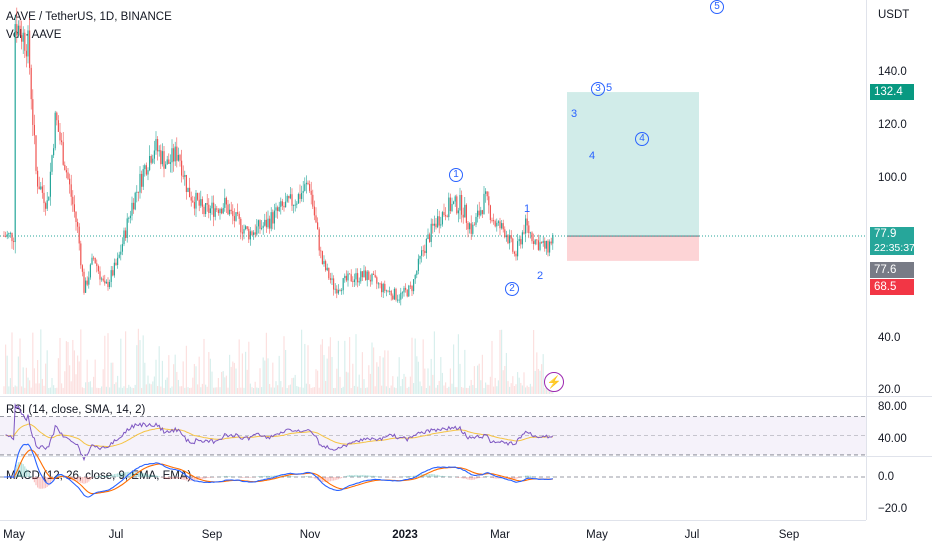  Describe the element at coordinates (598, 89) in the screenshot. I see `wave-label-circled-3: 3` at that location.